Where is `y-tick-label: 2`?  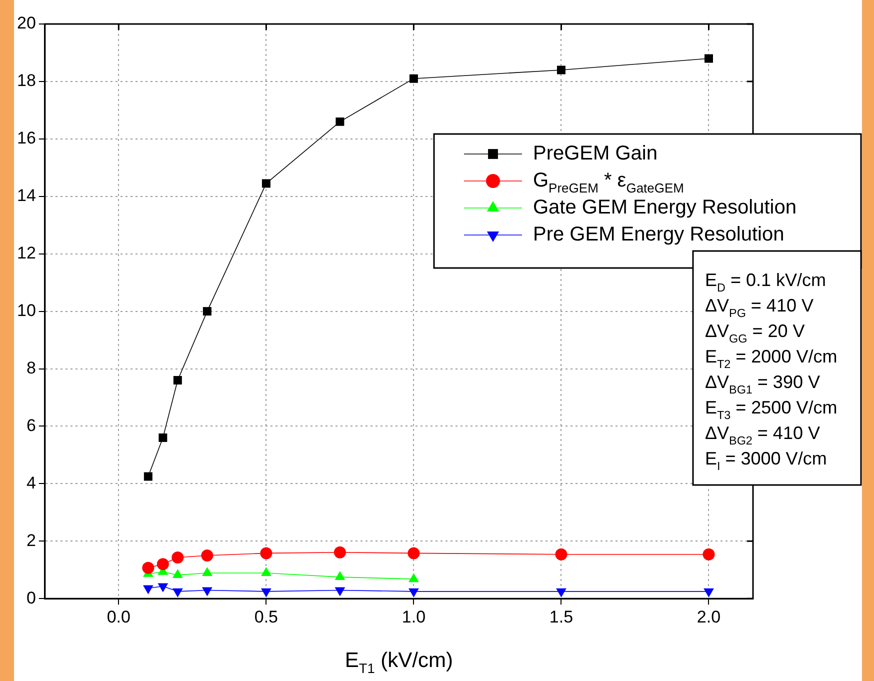
y-tick-label: 2 is located at coordinates (31, 540).